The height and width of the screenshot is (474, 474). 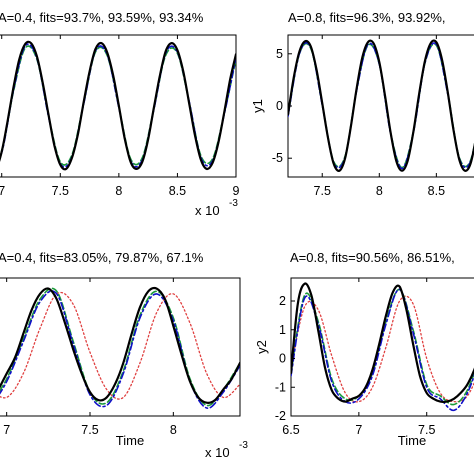 What do you see at coordinates (279, 54) in the screenshot?
I see `y-tick-label: 5` at bounding box center [279, 54].